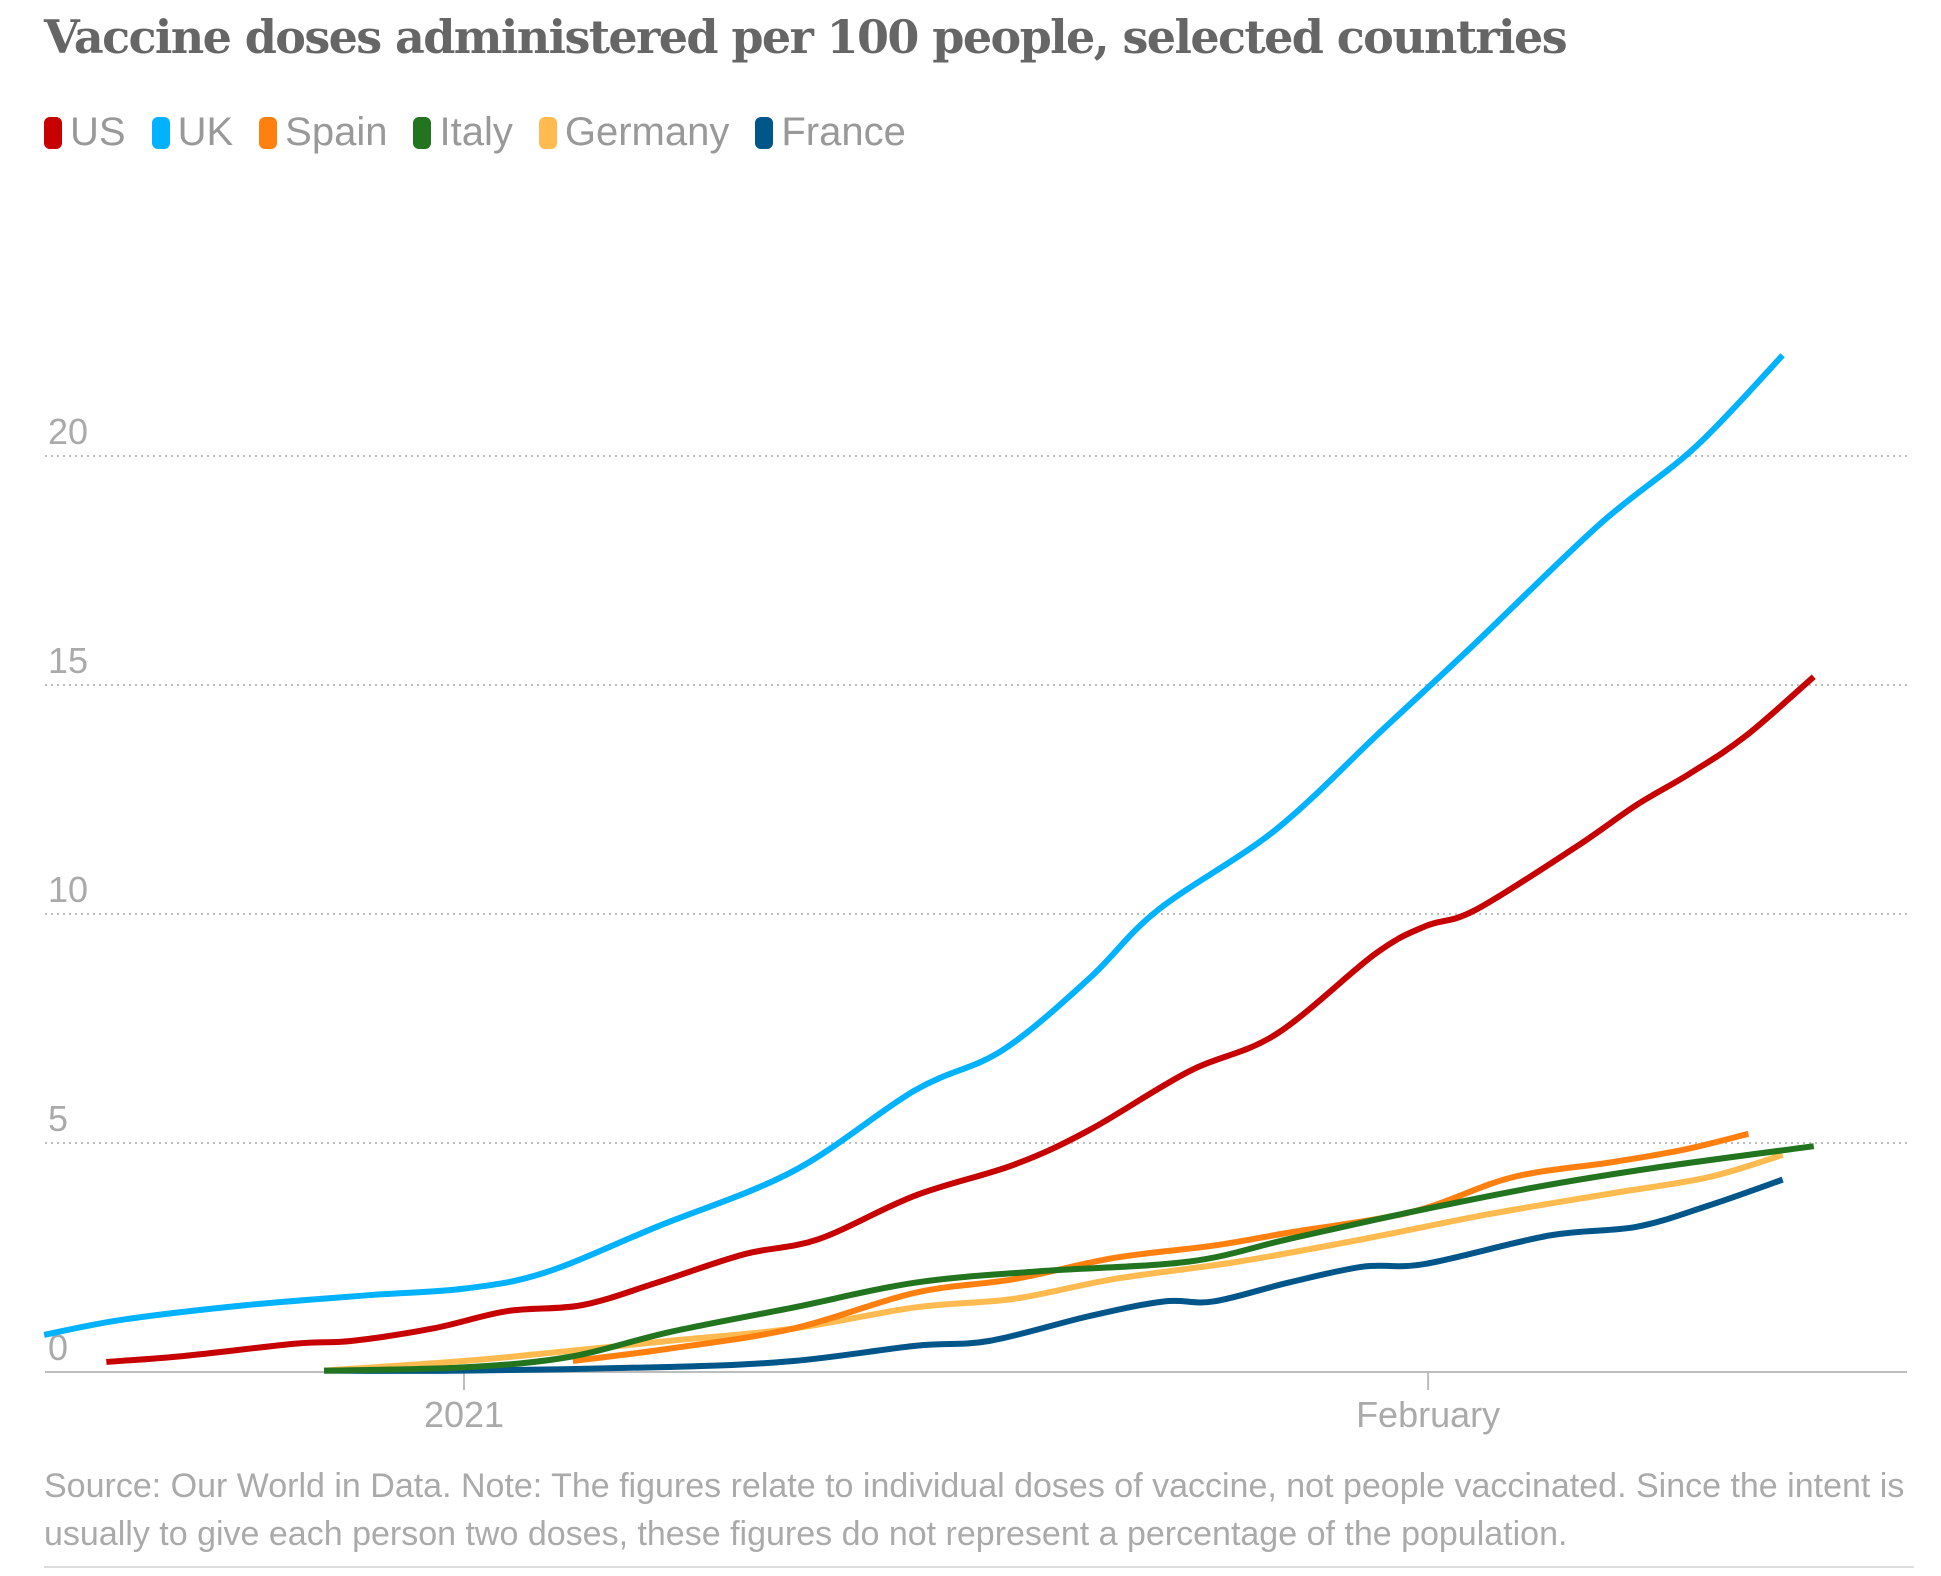 Image resolution: width=1941 pixels, height=1576 pixels. Describe the element at coordinates (1161, 1247) in the screenshot. I see `series-line-spain` at that location.